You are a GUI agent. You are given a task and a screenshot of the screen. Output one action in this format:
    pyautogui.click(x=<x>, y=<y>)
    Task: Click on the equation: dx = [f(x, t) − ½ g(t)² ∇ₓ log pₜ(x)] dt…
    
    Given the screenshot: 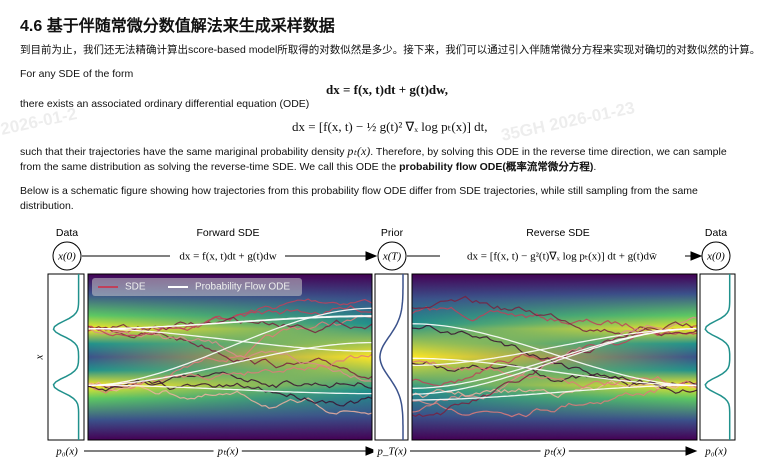 What is the action you would take?
    pyautogui.click(x=390, y=126)
    